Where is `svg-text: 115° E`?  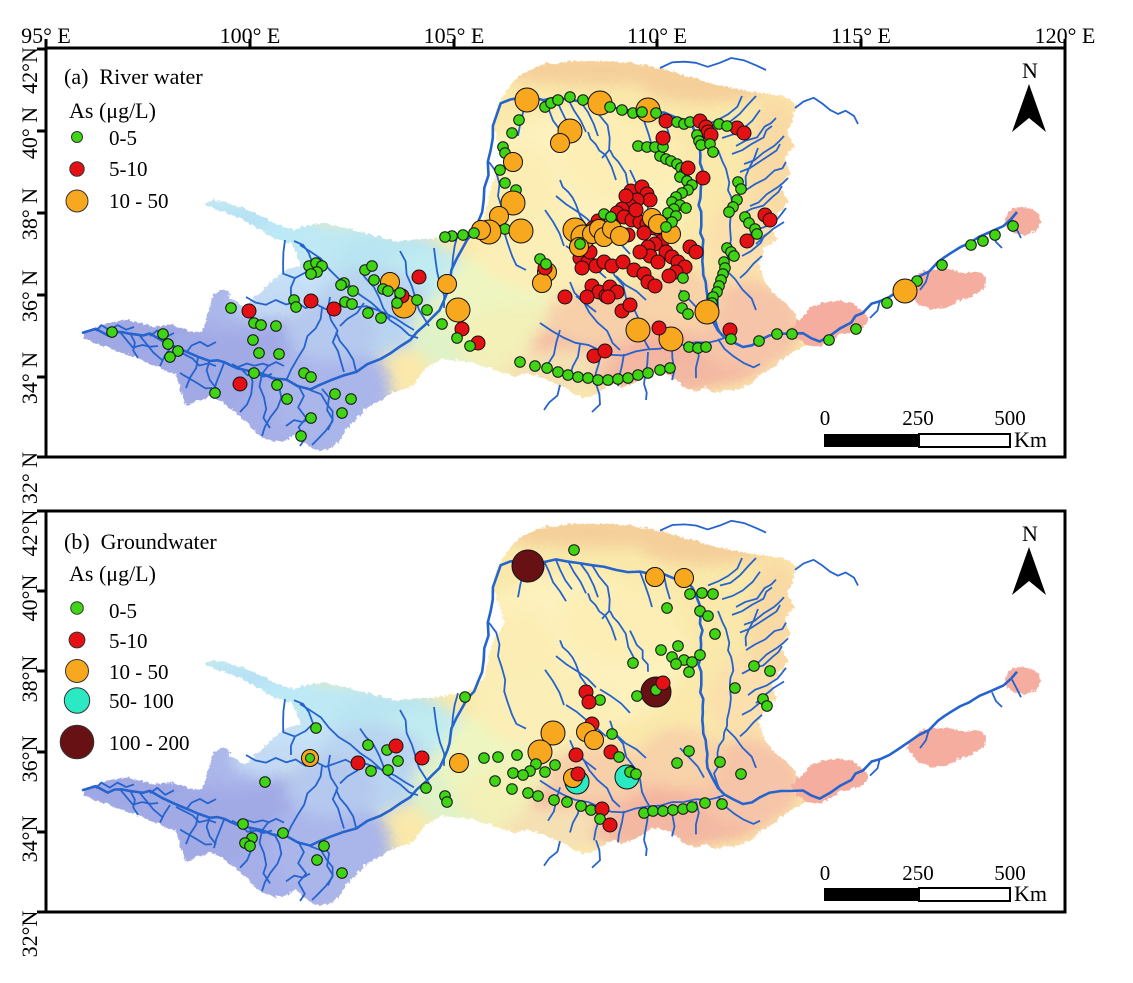
svg-text: 115° E is located at coordinates (861, 35).